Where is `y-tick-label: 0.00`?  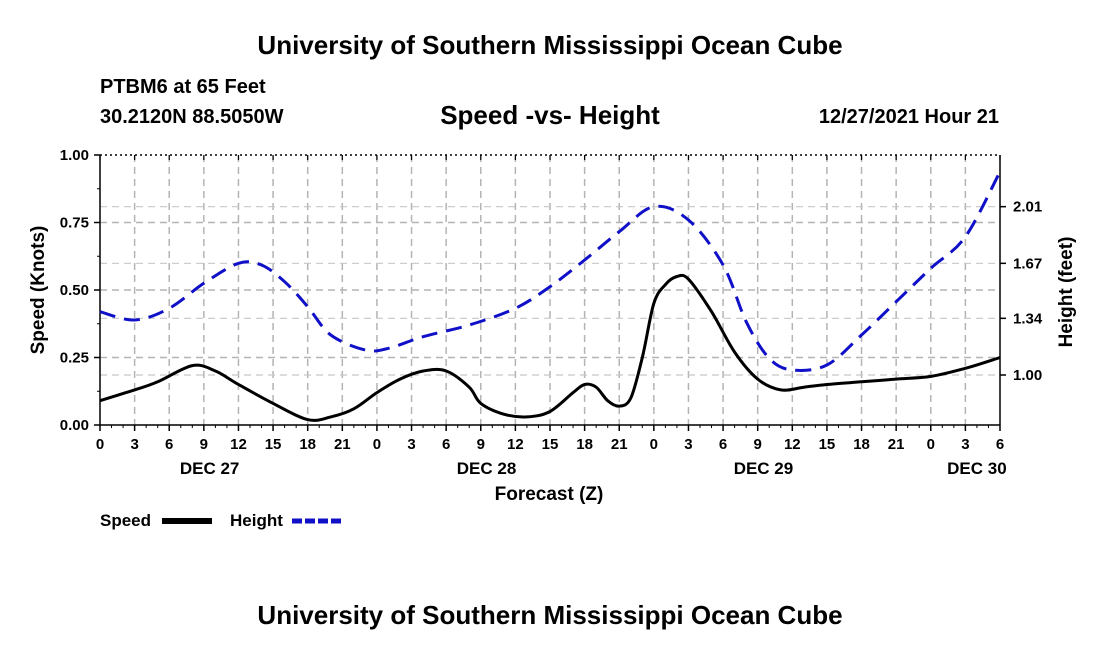 y-tick-label: 0.00 is located at coordinates (74, 425).